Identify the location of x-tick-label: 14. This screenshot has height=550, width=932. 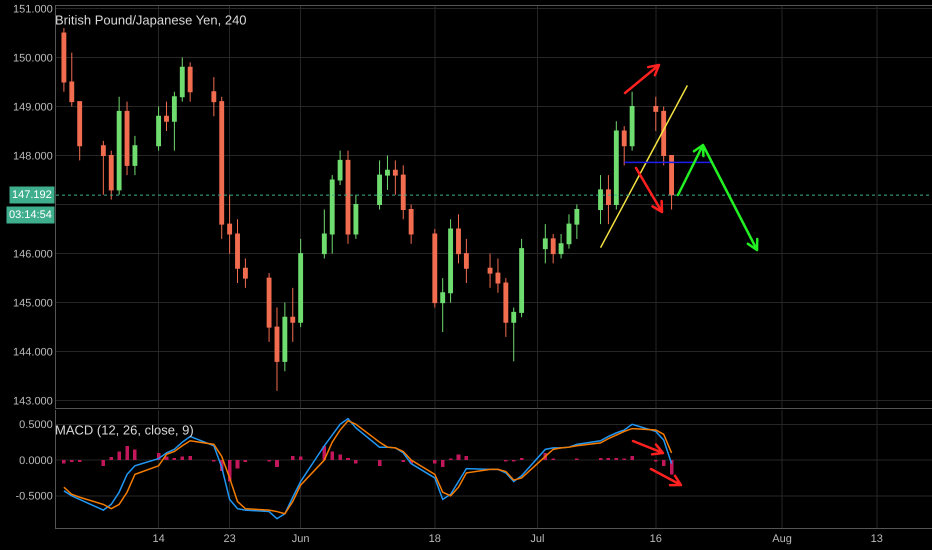
(158, 539).